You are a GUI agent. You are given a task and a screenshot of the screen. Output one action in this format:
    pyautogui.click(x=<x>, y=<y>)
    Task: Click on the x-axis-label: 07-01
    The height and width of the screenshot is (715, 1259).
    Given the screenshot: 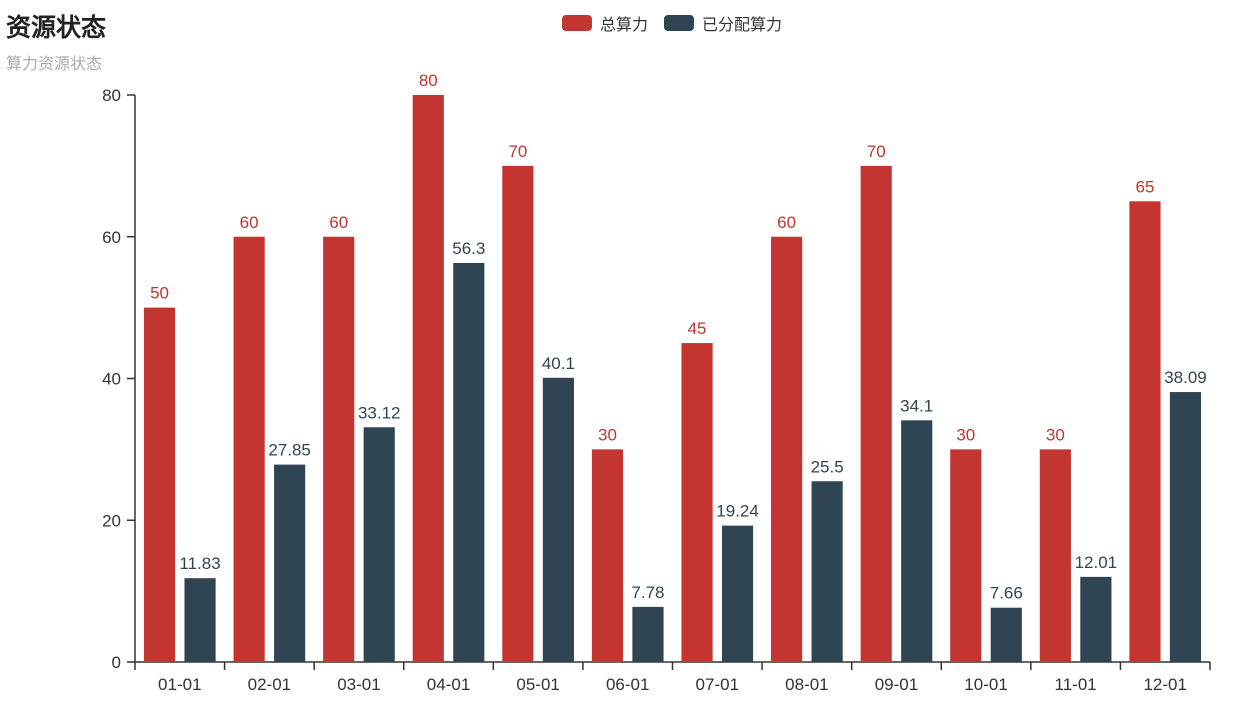 What is the action you would take?
    pyautogui.click(x=717, y=684)
    